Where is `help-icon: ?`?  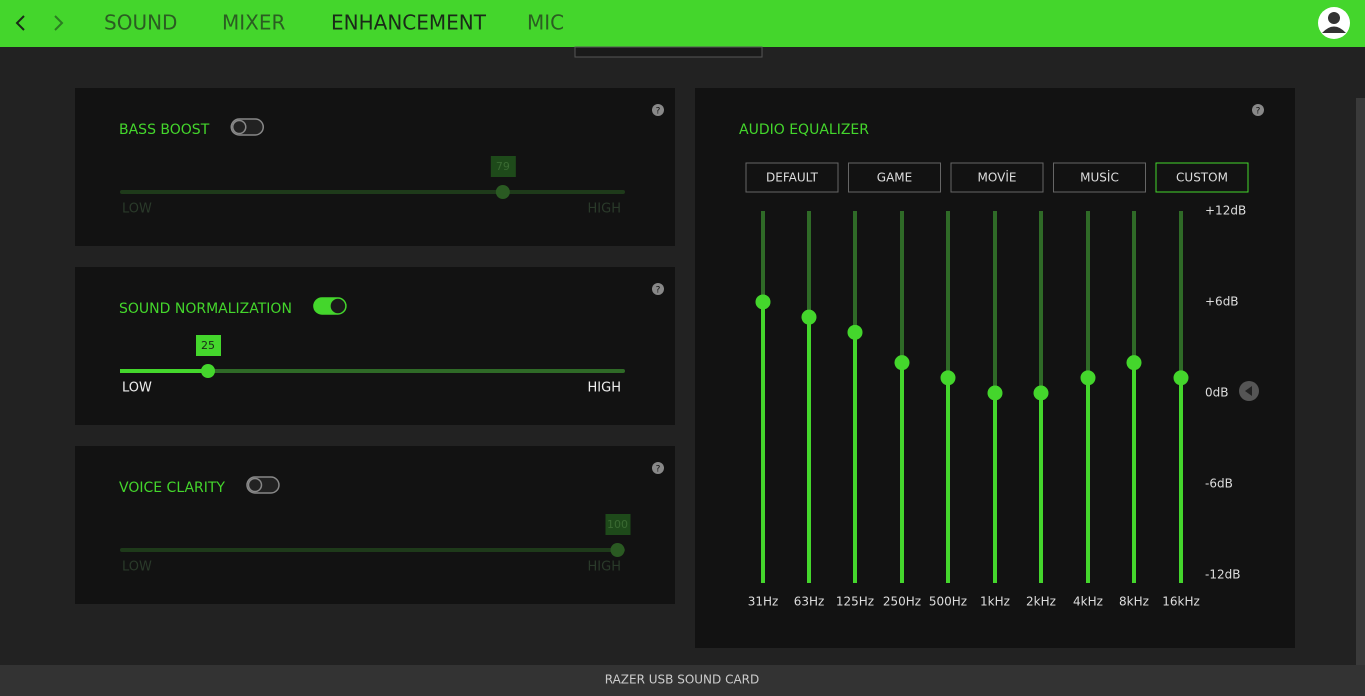
help-icon: ? is located at coordinates (1258, 110).